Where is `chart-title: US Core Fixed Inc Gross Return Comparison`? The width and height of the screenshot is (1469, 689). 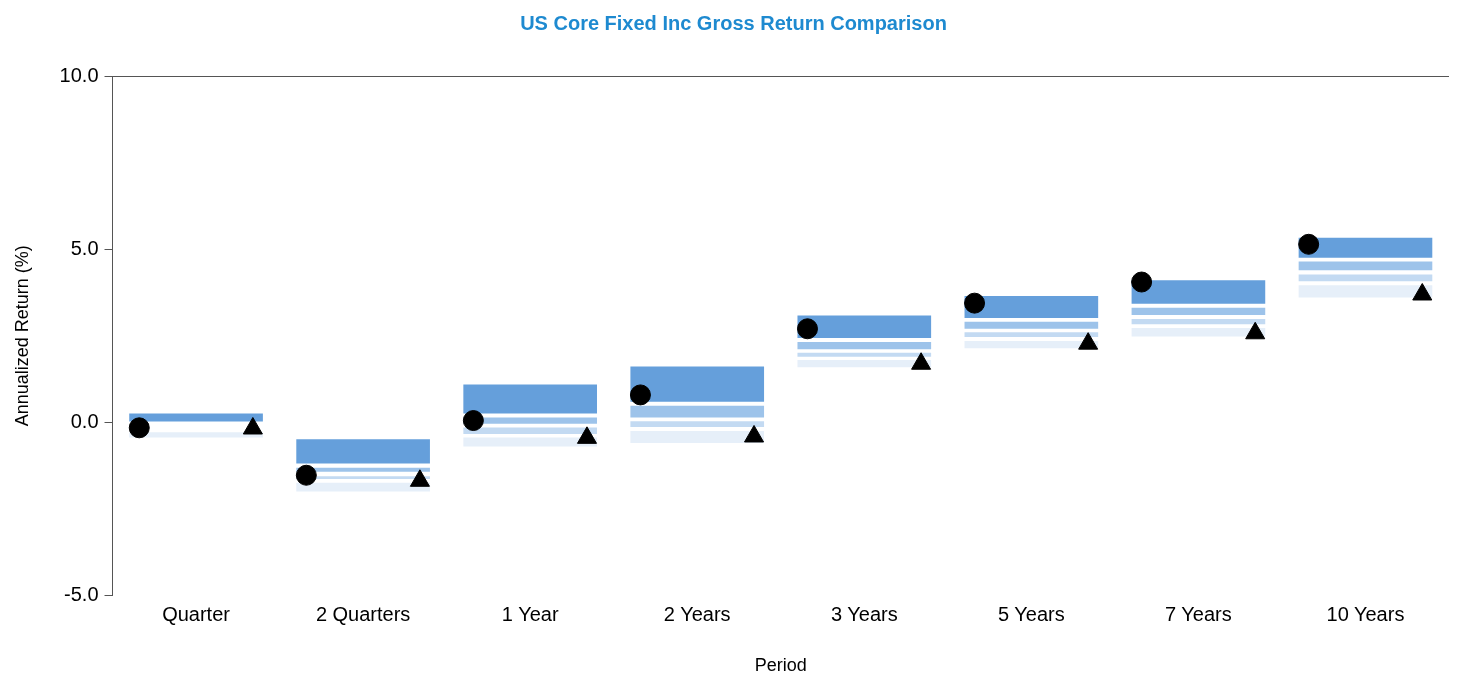 chart-title: US Core Fixed Inc Gross Return Comparison is located at coordinates (733, 22).